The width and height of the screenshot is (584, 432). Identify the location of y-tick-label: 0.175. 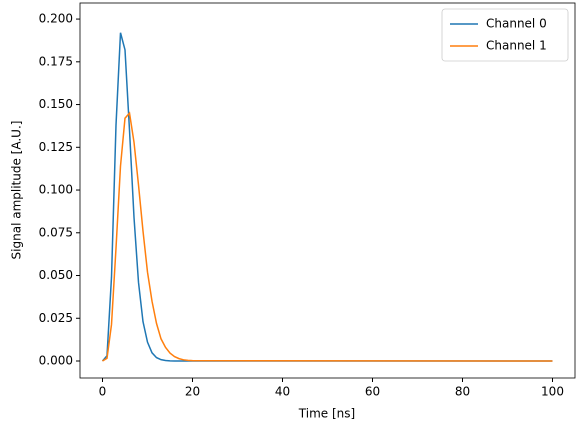
(56, 61).